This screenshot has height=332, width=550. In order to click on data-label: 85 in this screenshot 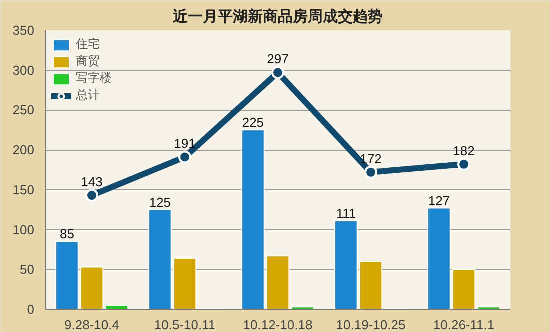, I will do `click(67, 234)`.